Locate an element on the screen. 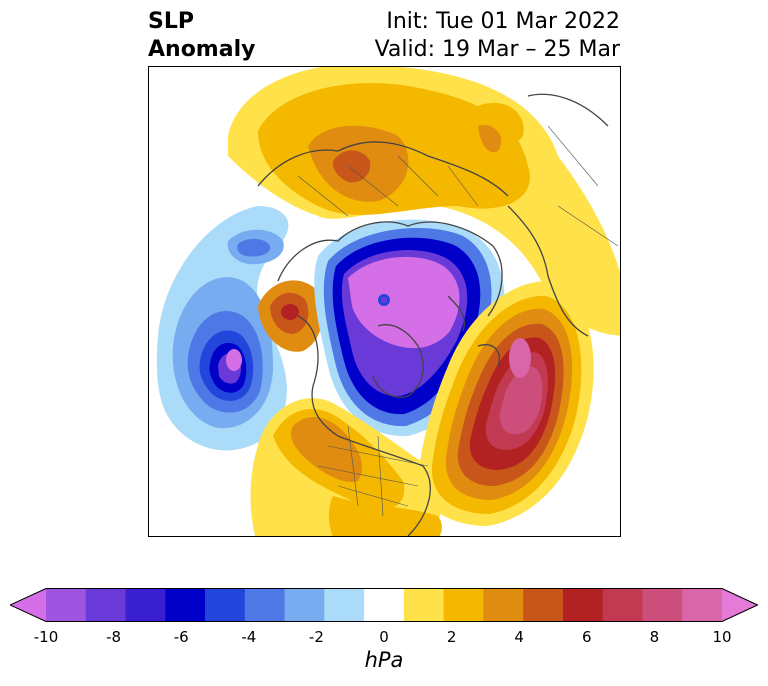  colorbar-tick-label: 0 is located at coordinates (384, 637).